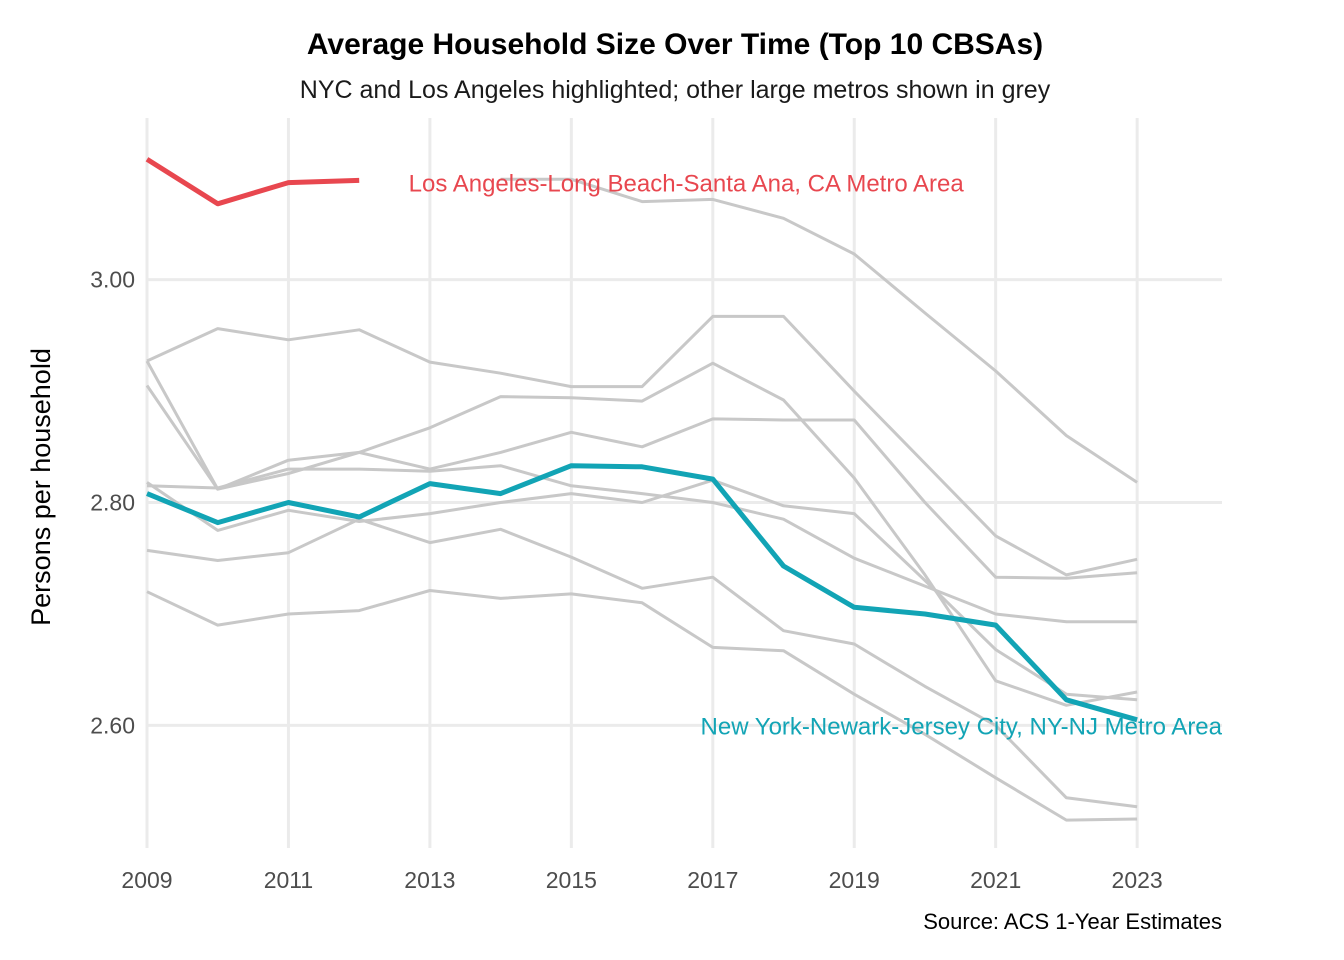 This screenshot has width=1344, height=960. I want to click on y-tick-label: 3.00, so click(112, 280).